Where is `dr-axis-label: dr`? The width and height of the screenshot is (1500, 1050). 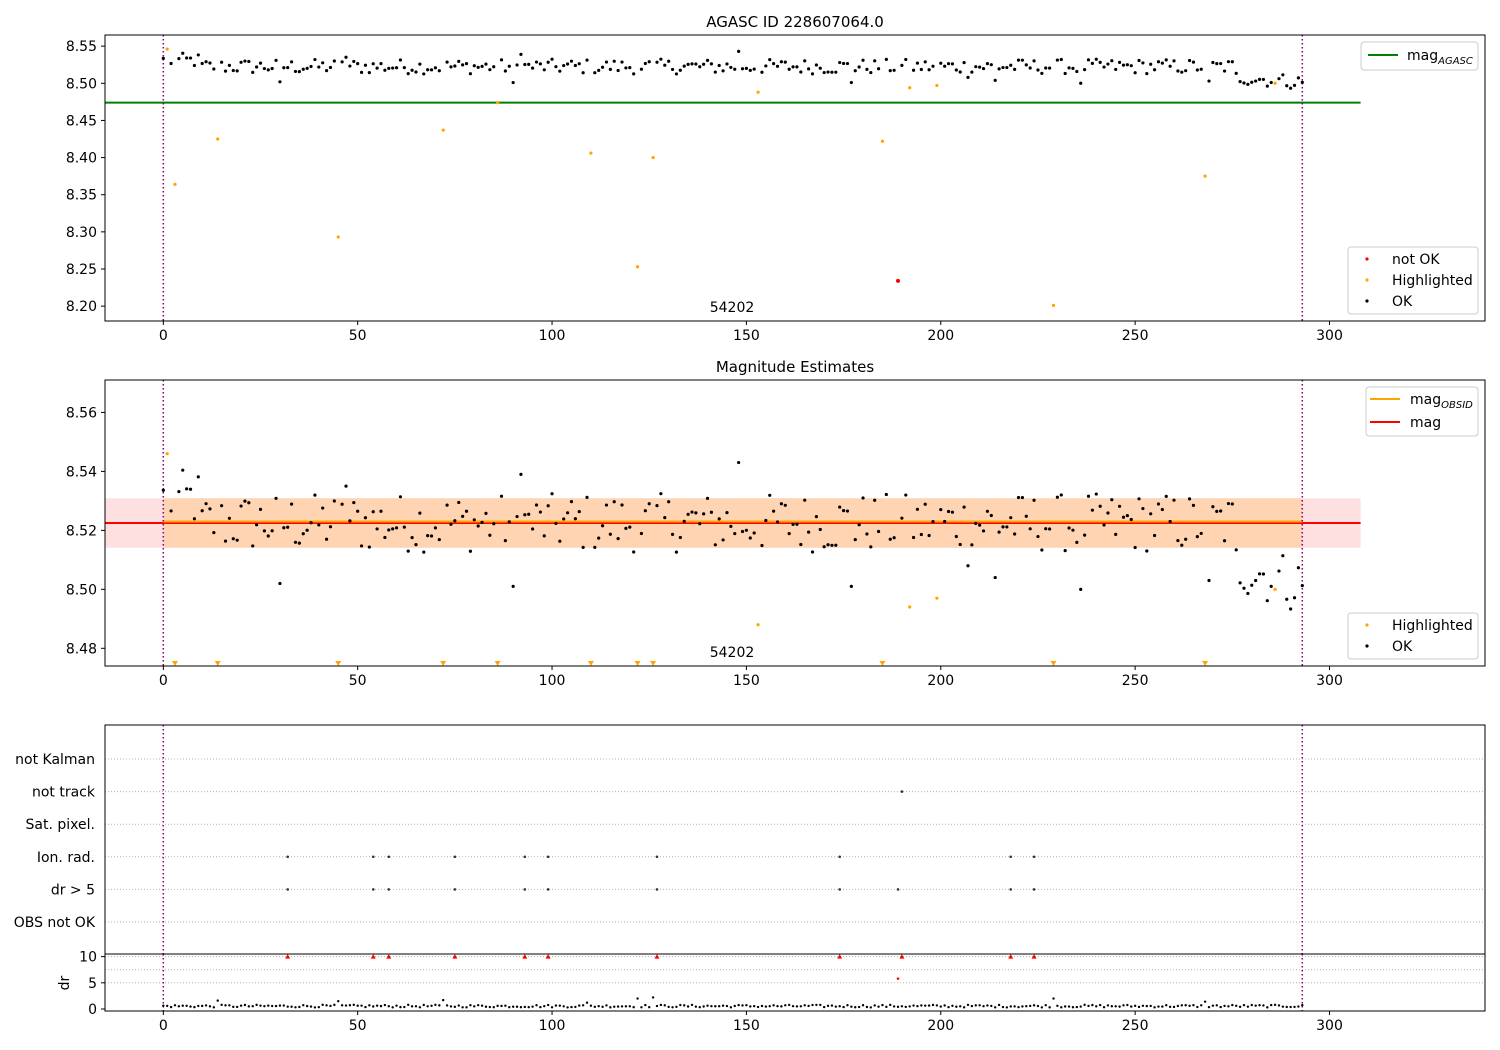 dr-axis-label: dr is located at coordinates (65, 982).